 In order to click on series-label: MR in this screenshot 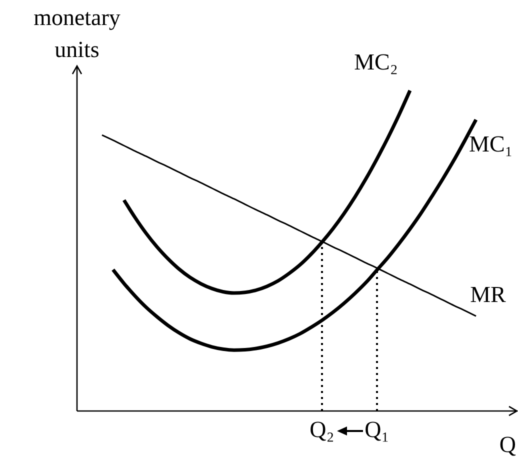, I will do `click(488, 295)`.